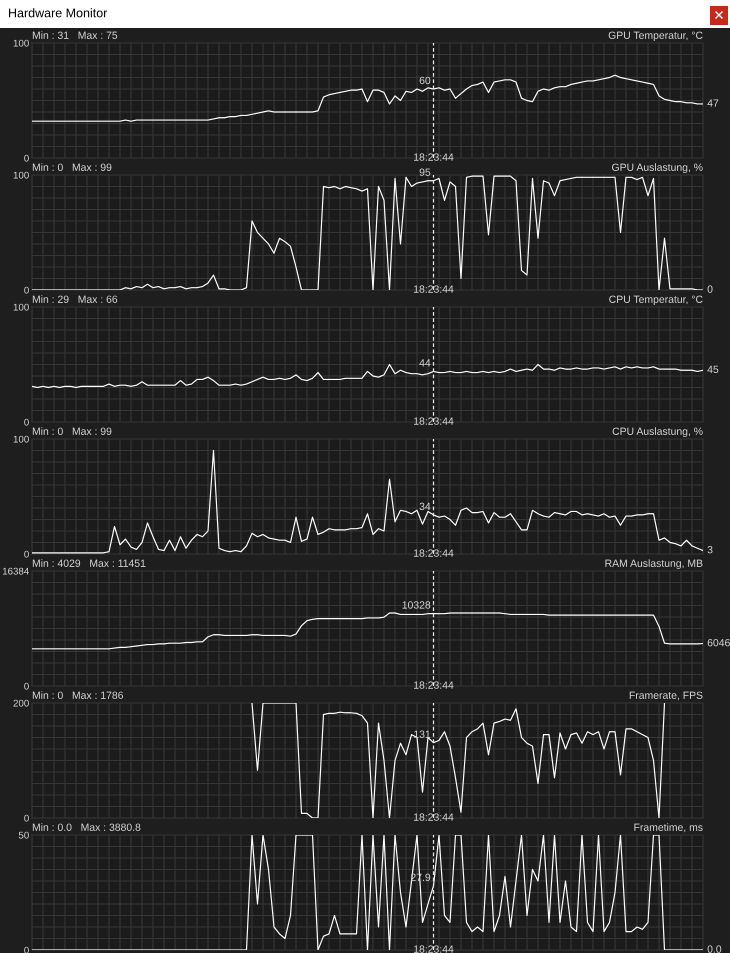 This screenshot has height=953, width=730. What do you see at coordinates (425, 80) in the screenshot?
I see `data-label: 60` at bounding box center [425, 80].